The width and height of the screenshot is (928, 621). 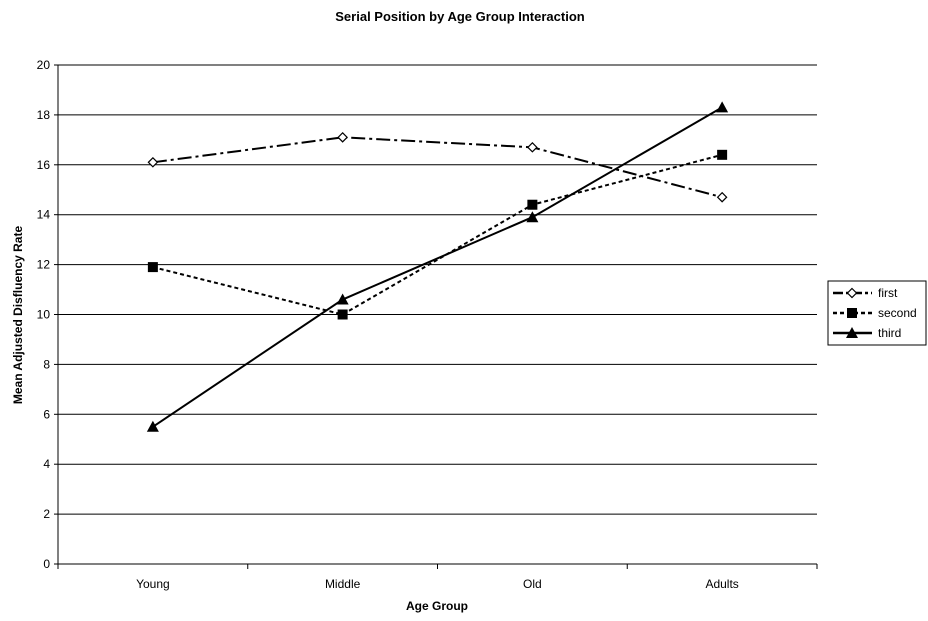 What do you see at coordinates (721, 584) in the screenshot?
I see `x-tick-label: Adults` at bounding box center [721, 584].